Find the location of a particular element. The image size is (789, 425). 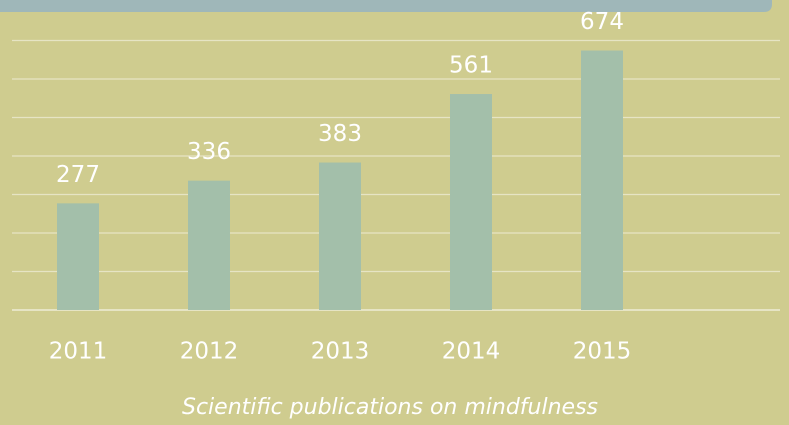

x-tick-label: 2013 is located at coordinates (340, 352).